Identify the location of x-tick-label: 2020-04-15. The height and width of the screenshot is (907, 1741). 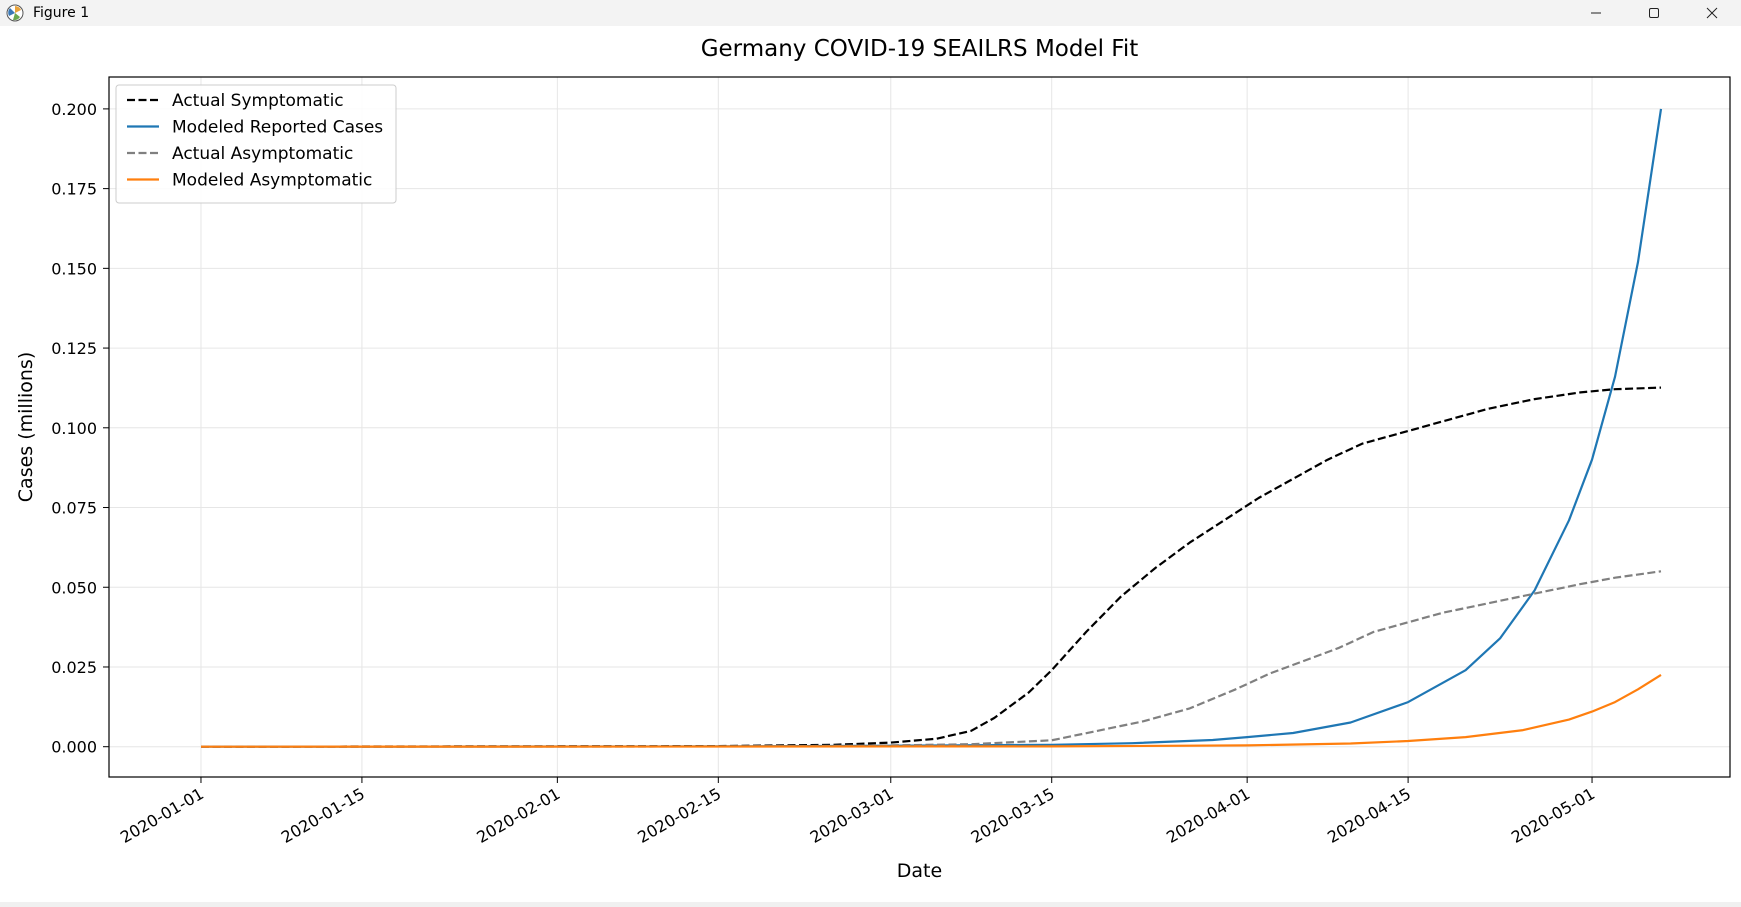
(1369, 815).